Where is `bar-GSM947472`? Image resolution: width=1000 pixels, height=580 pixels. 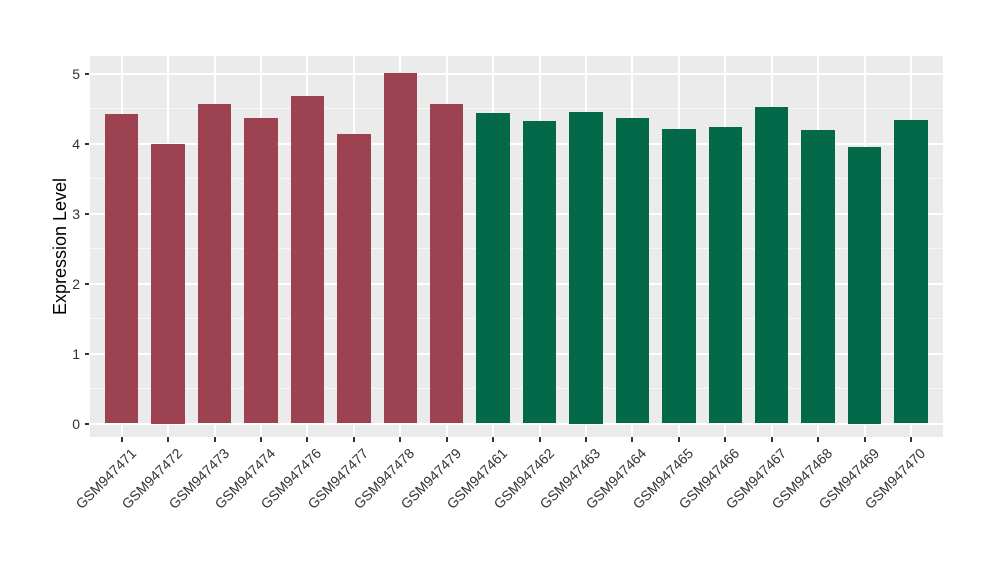 bar-GSM947472 is located at coordinates (168, 283).